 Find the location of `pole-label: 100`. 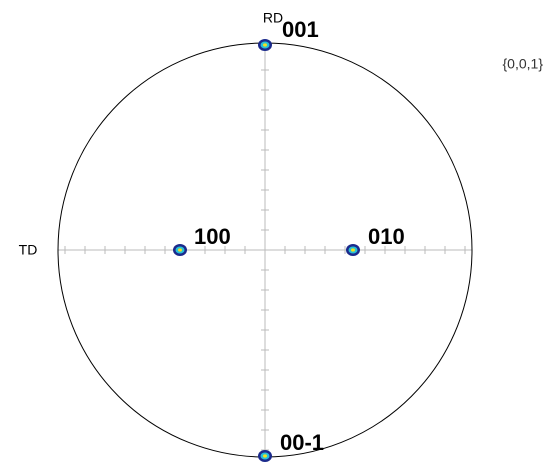

pole-label: 100 is located at coordinates (212, 236).